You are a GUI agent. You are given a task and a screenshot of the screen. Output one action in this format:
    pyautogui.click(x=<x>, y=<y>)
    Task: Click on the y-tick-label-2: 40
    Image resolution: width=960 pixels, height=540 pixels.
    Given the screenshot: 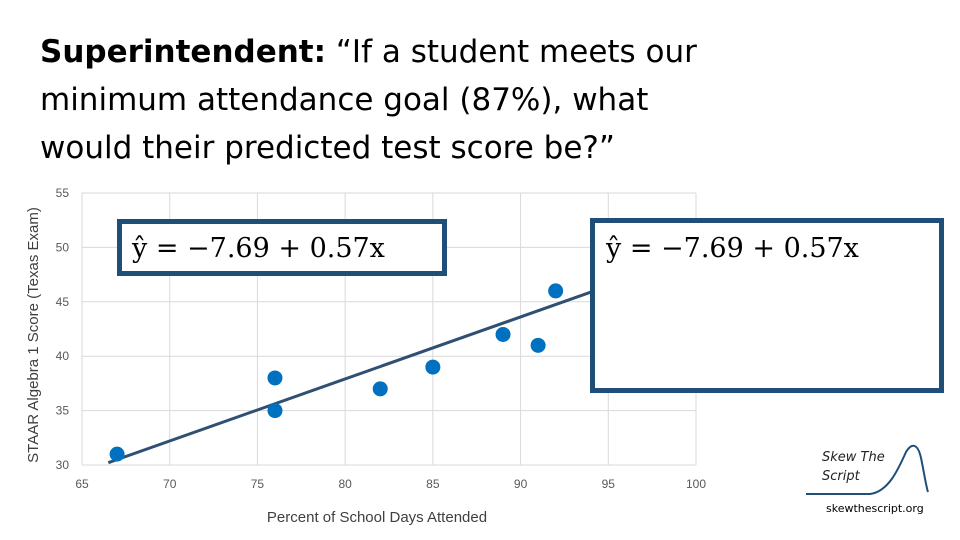 What is the action you would take?
    pyautogui.click(x=63, y=356)
    